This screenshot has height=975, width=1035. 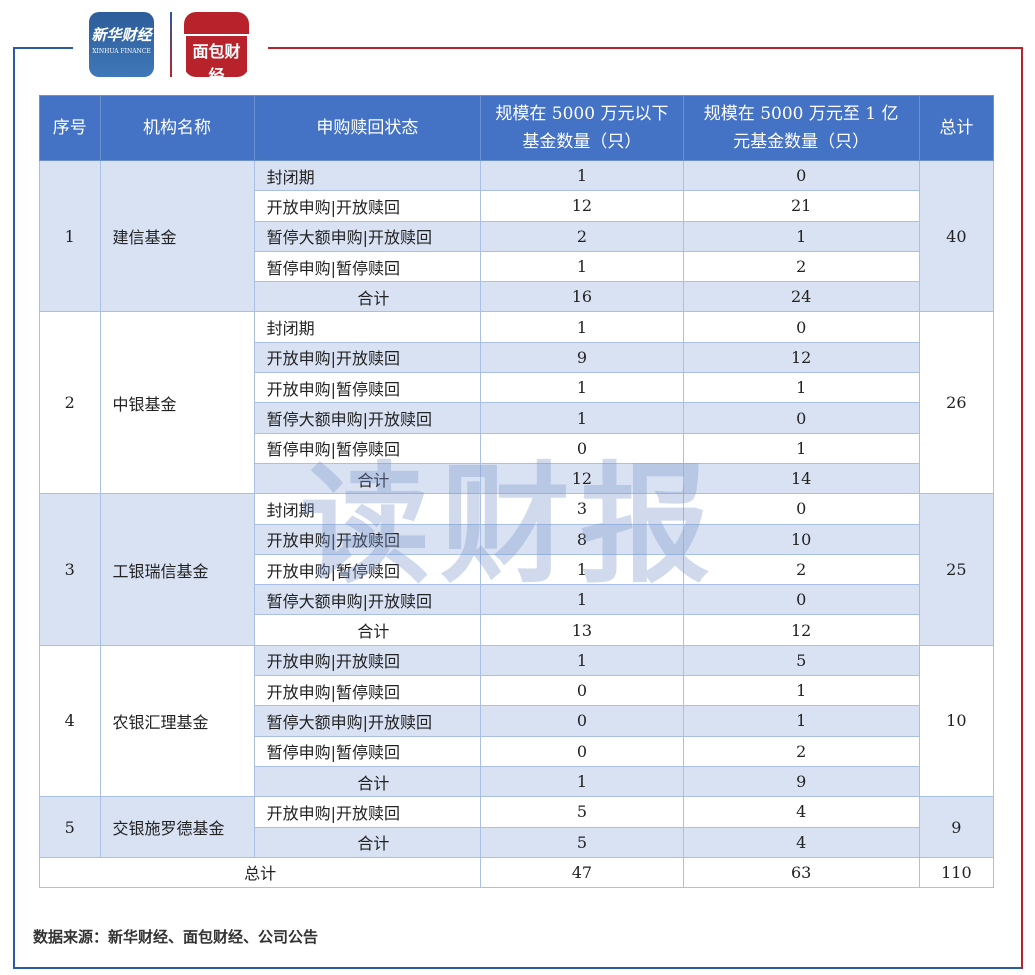 What do you see at coordinates (517, 388) in the screenshot?
I see `table-row: 开放申购|暂停赎回 1 1` at bounding box center [517, 388].